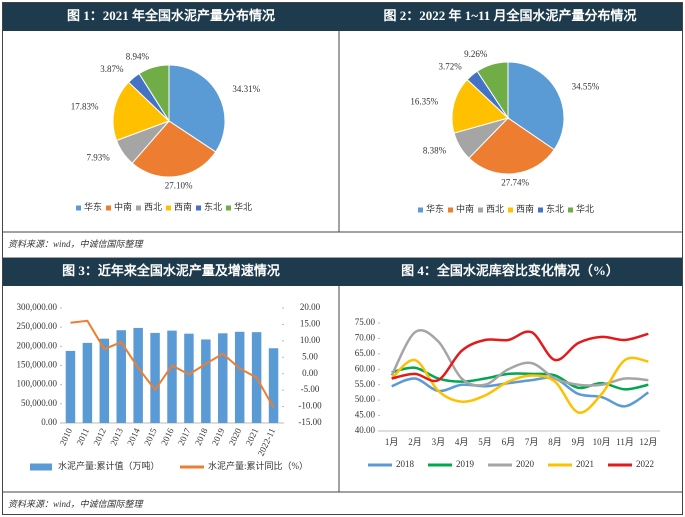 The width and height of the screenshot is (685, 517). Describe the element at coordinates (365, 368) in the screenshot. I see `y-tick-label: 60.00` at that location.